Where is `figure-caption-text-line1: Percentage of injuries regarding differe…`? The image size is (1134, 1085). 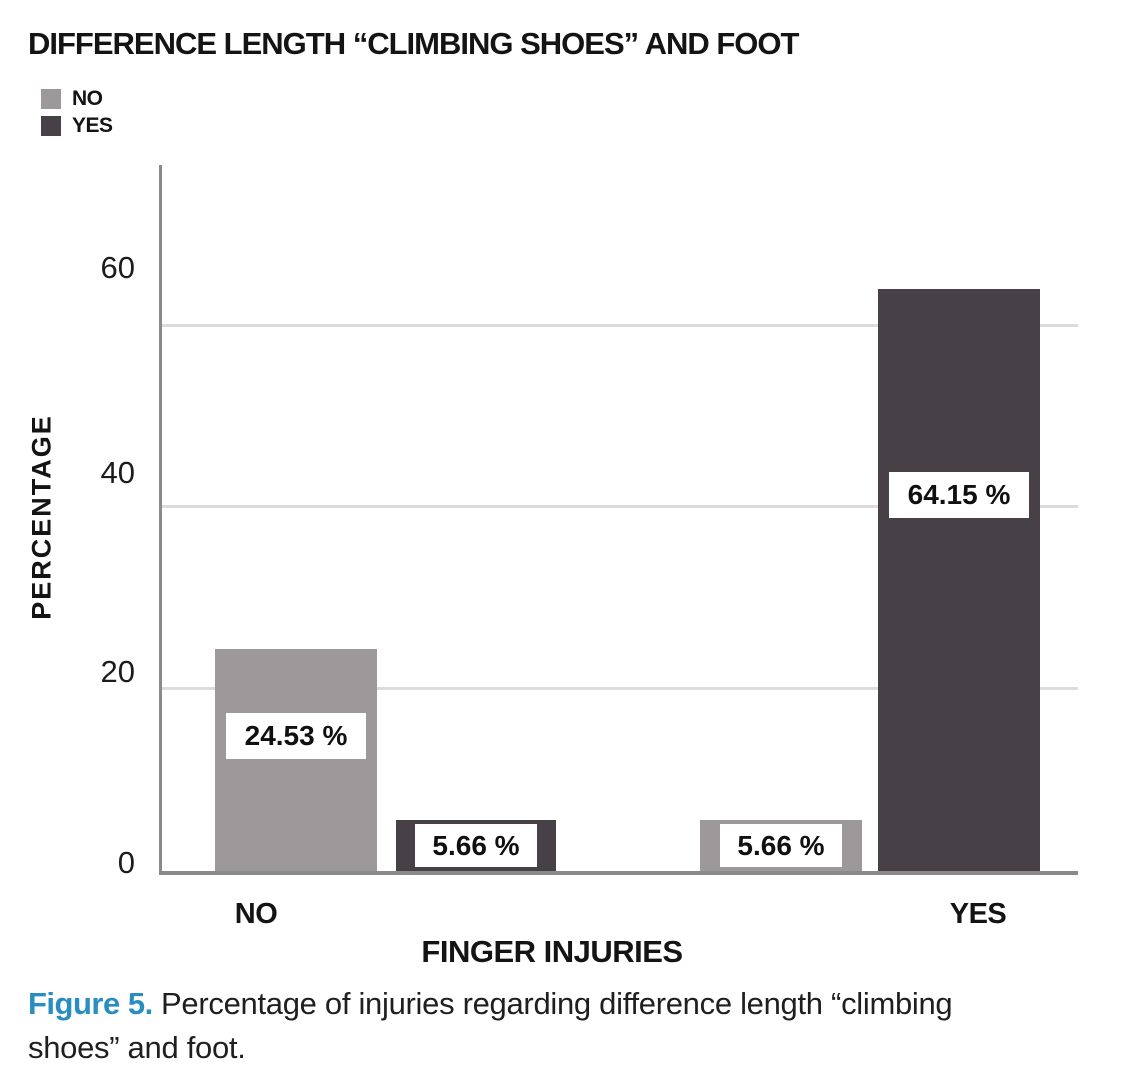
figure-caption-text-line1: Percentage of injuries regarding differe… is located at coordinates (557, 1003).